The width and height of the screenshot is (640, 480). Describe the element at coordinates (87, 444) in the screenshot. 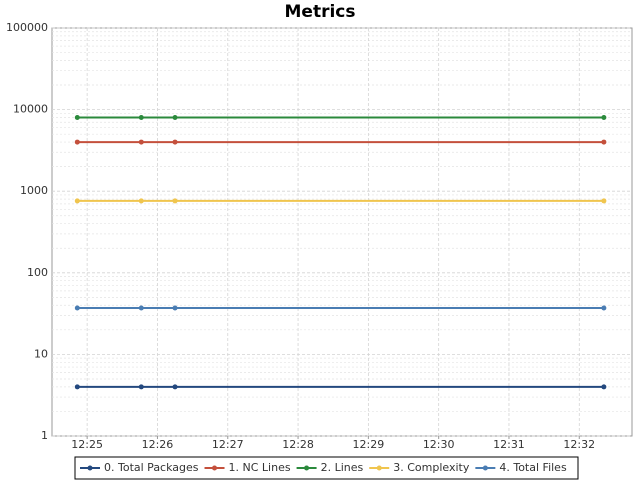

I see `x-tick-label: 12:25` at that location.